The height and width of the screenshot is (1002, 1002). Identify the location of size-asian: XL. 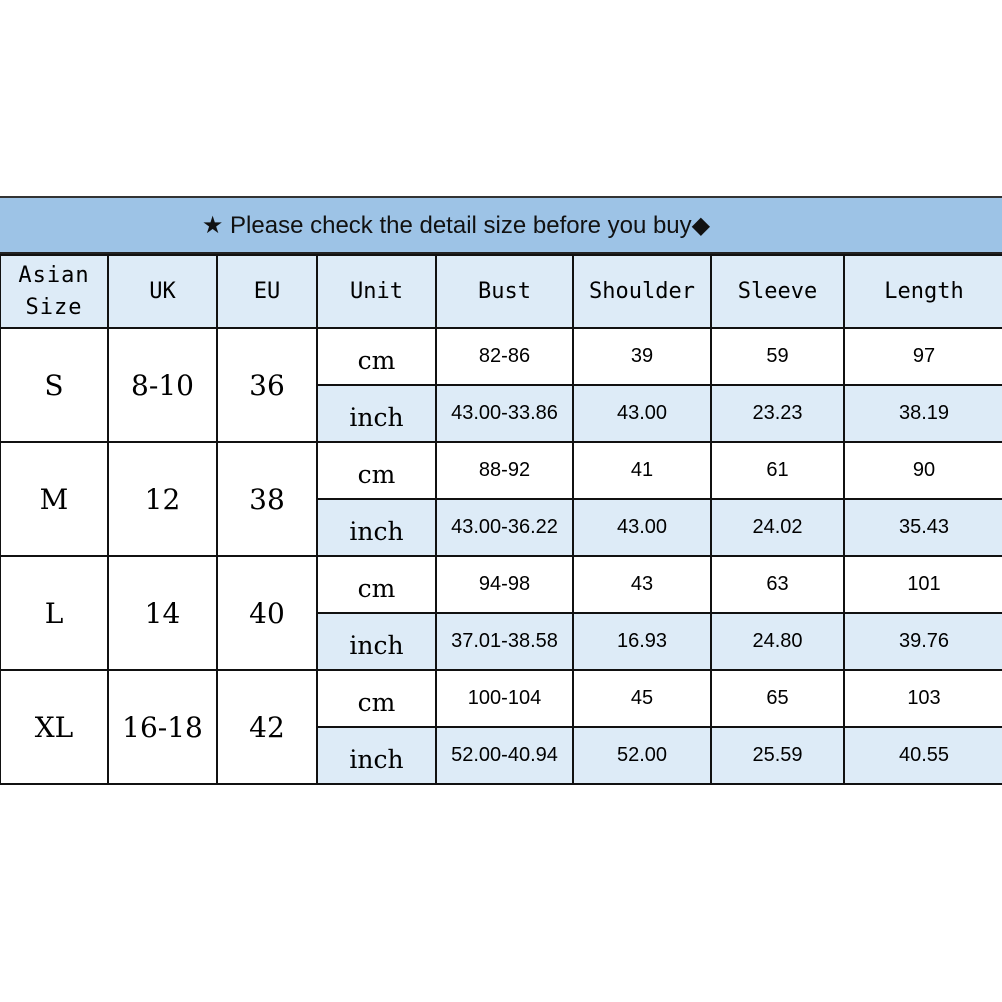
(54, 727).